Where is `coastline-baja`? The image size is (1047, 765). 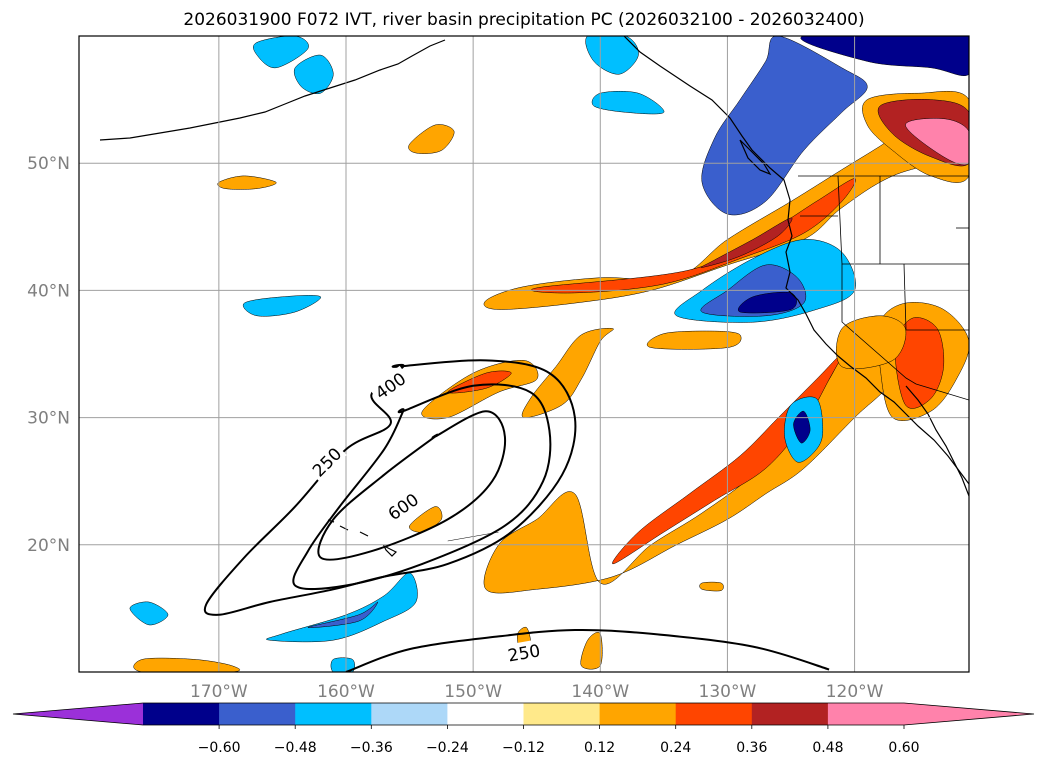 coastline-baja is located at coordinates (937, 441).